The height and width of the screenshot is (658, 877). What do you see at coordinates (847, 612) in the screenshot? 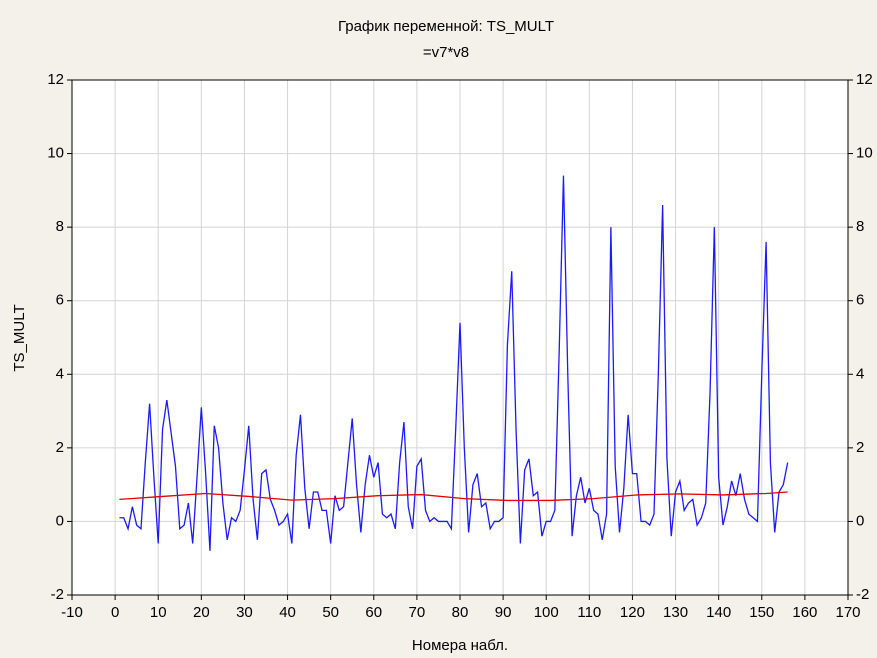
I see `x-tick-label: 170` at bounding box center [847, 612].